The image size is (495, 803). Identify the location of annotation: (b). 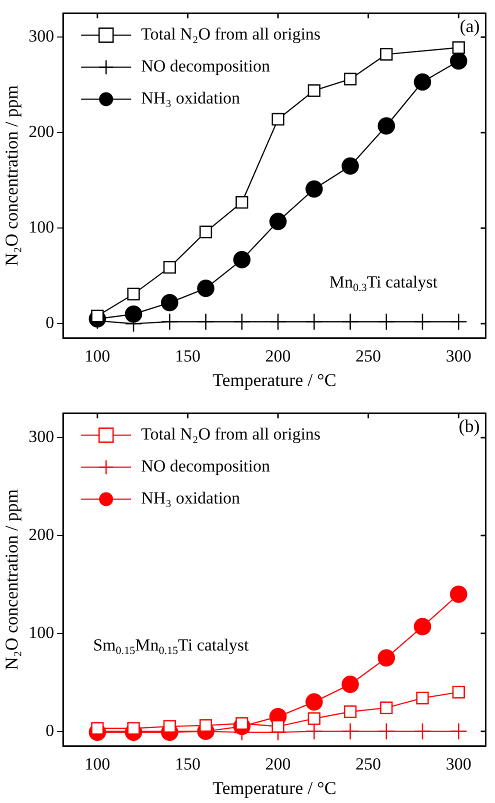
(469, 426).